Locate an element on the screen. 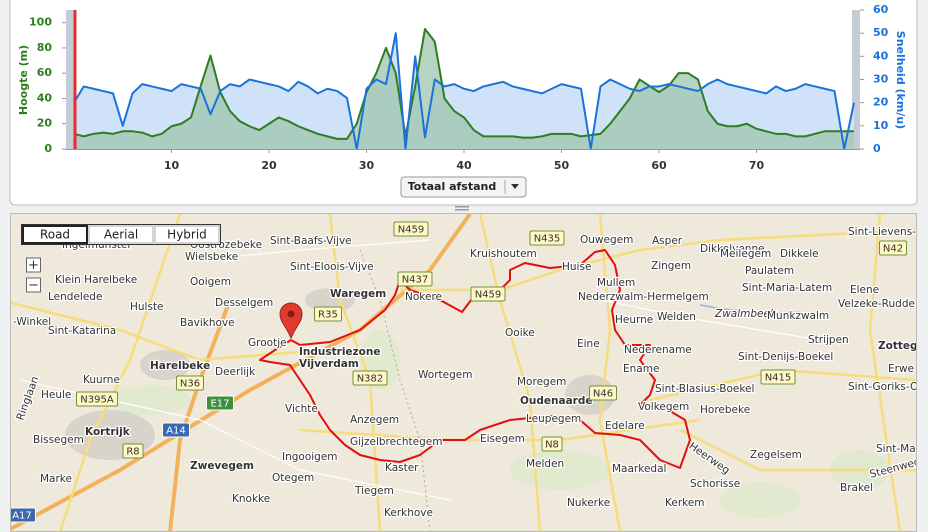 The width and height of the screenshot is (928, 532). place-label: -Winkel is located at coordinates (32, 322).